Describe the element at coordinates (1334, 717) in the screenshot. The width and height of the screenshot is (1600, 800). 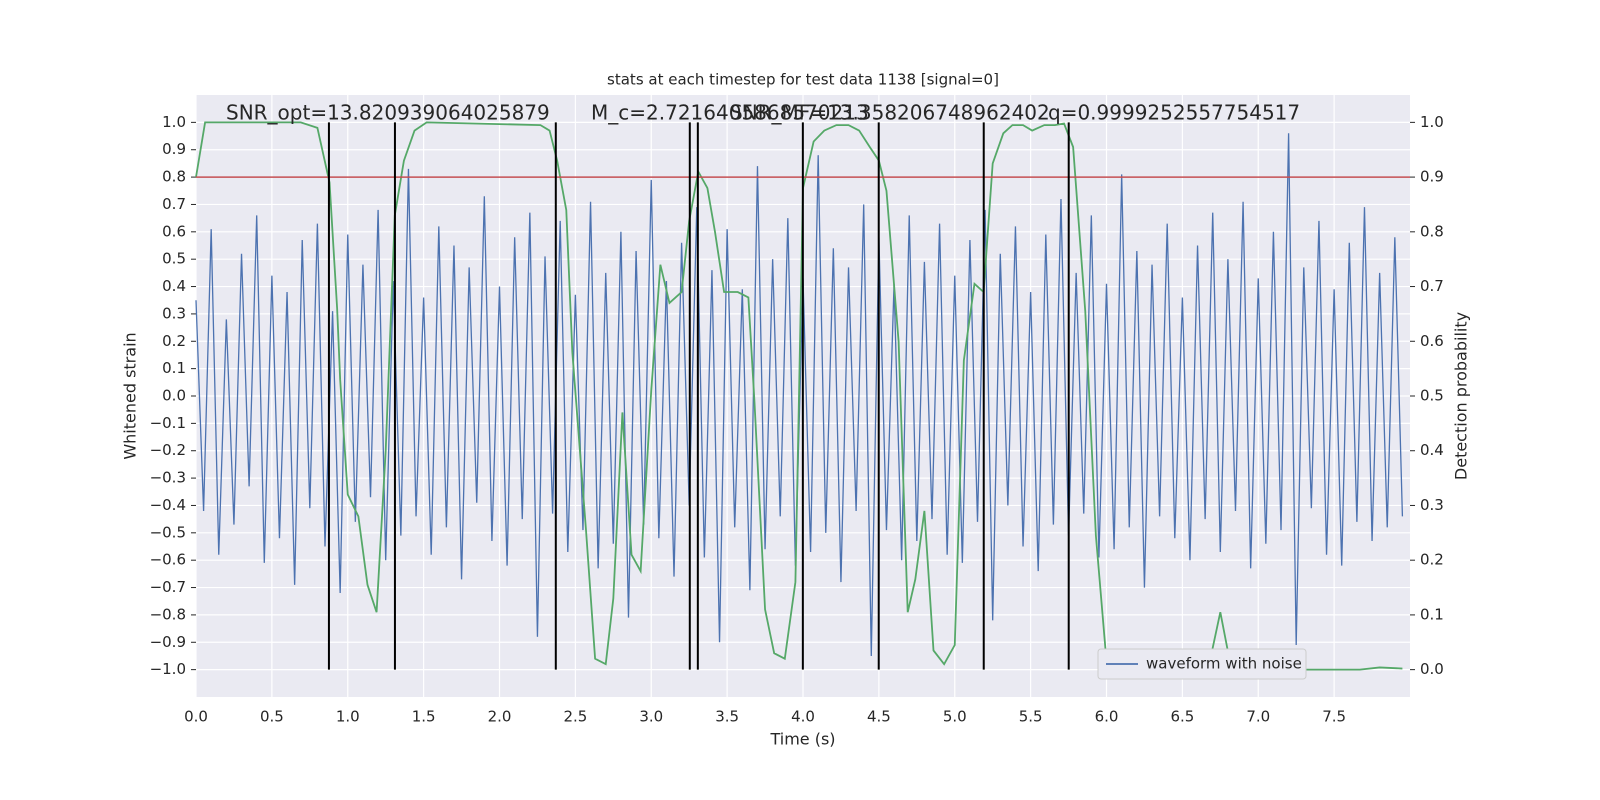
I see `x-tick-label: 7.5` at that location.